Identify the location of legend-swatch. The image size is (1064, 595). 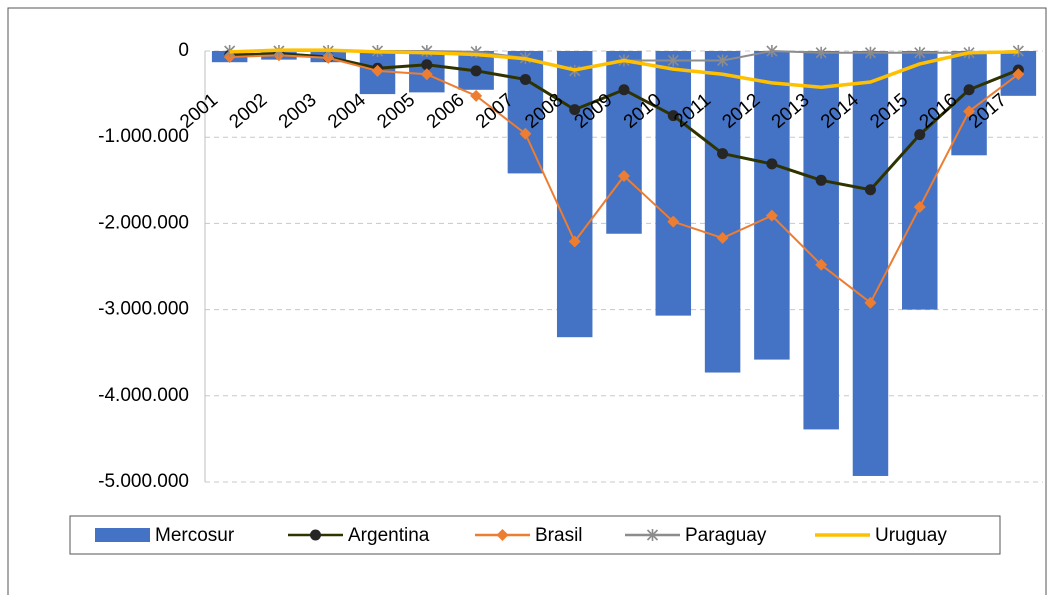
(122, 535).